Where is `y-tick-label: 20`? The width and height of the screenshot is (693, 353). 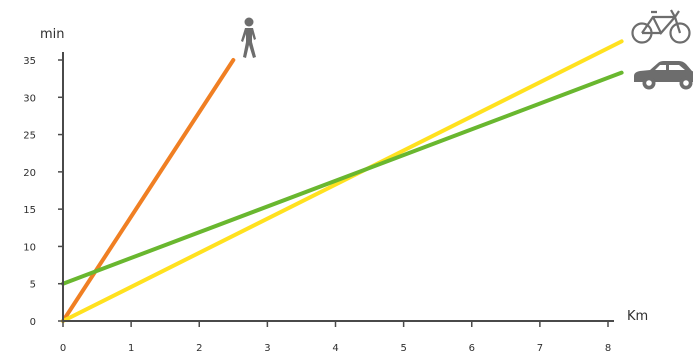
y-tick-label: 20 is located at coordinates (29, 173).